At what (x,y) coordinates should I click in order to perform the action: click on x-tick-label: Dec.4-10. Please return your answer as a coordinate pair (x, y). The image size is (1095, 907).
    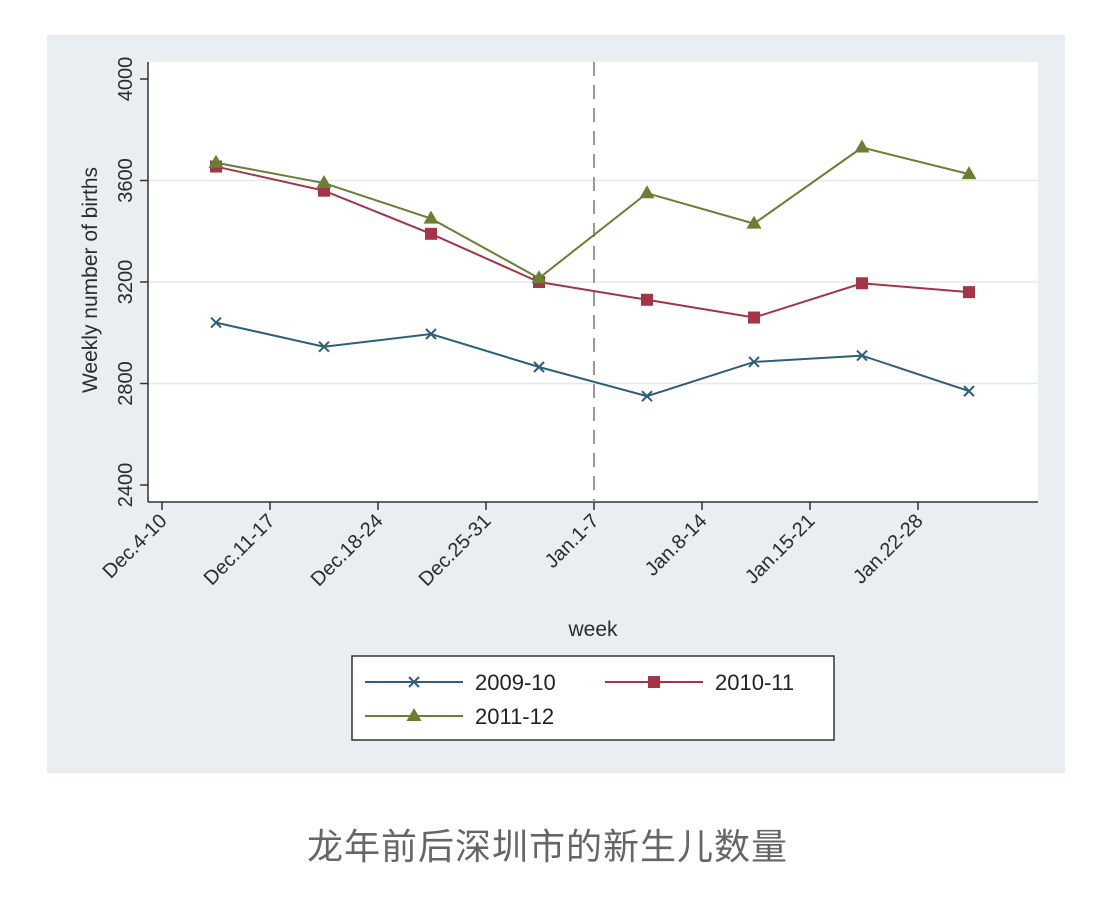
    Looking at the image, I should click on (135, 546).